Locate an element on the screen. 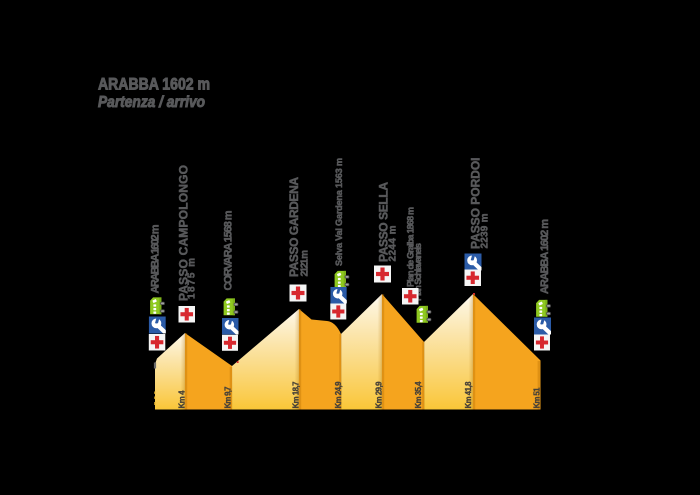 Image resolution: width=700 pixels, height=495 pixels. svg-text: PASSO PORDOI is located at coordinates (476, 204).